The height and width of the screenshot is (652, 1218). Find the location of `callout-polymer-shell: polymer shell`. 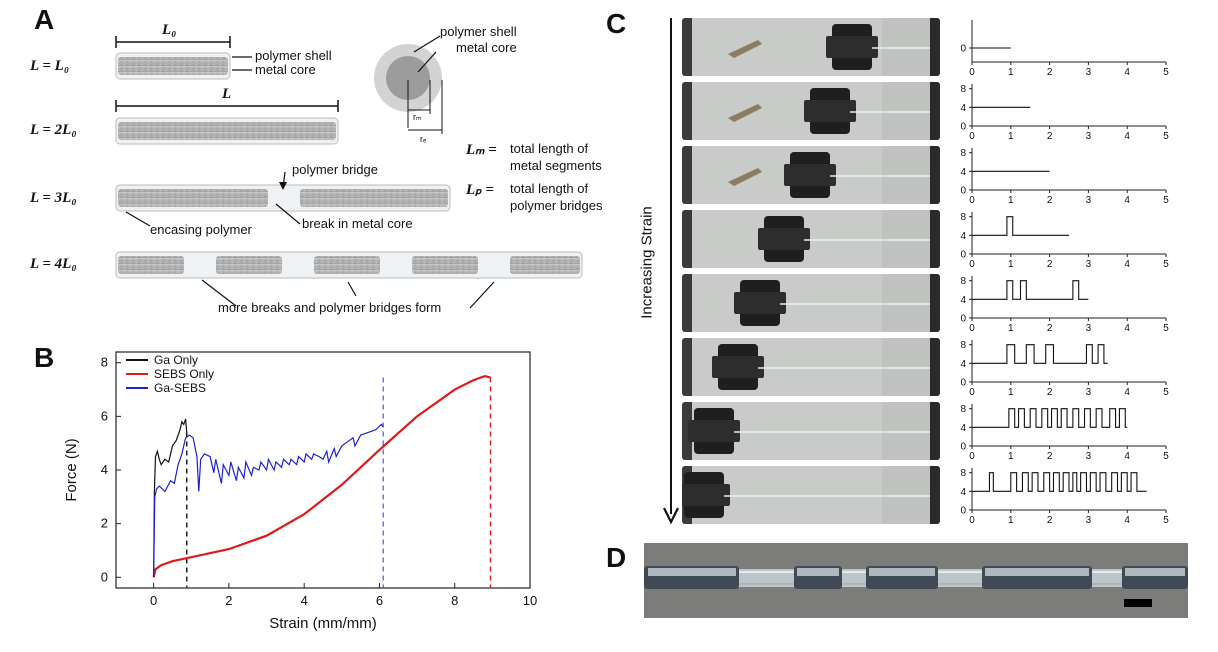

callout-polymer-shell: polymer shell is located at coordinates (293, 55).